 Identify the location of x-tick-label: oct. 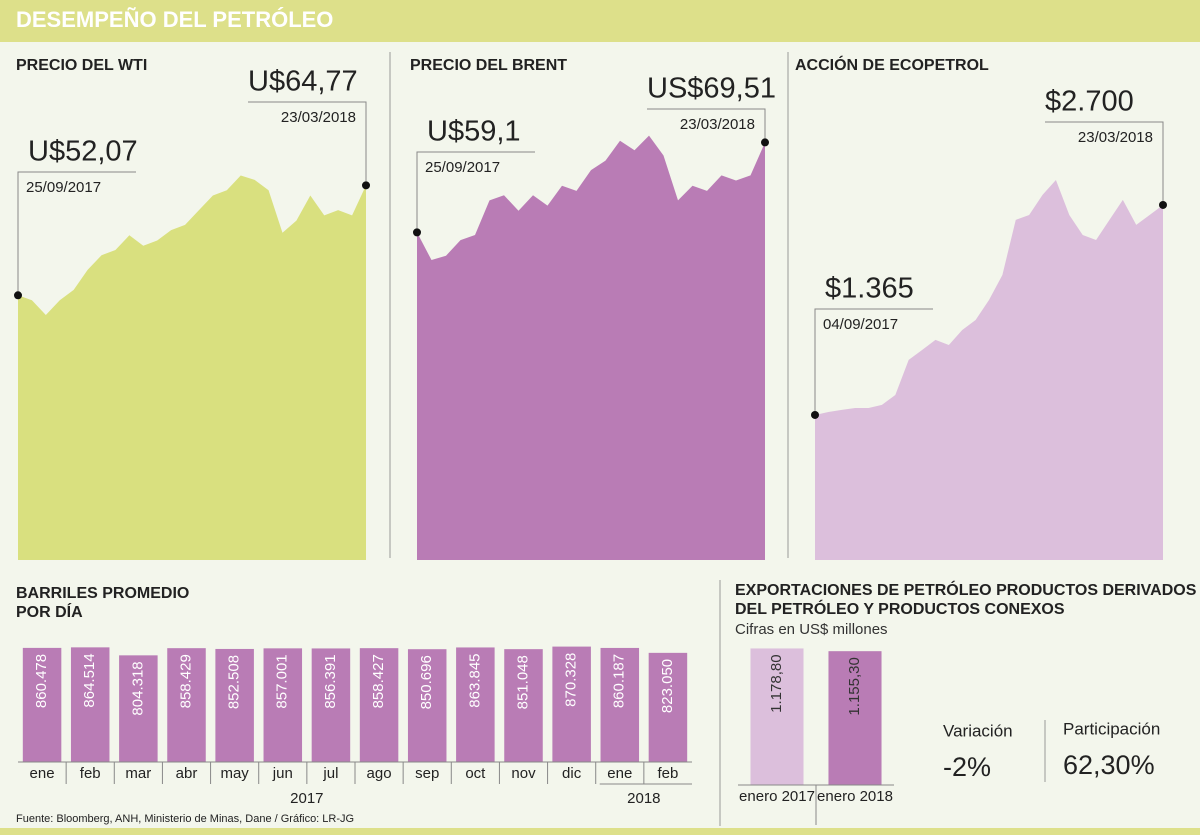
(475, 773).